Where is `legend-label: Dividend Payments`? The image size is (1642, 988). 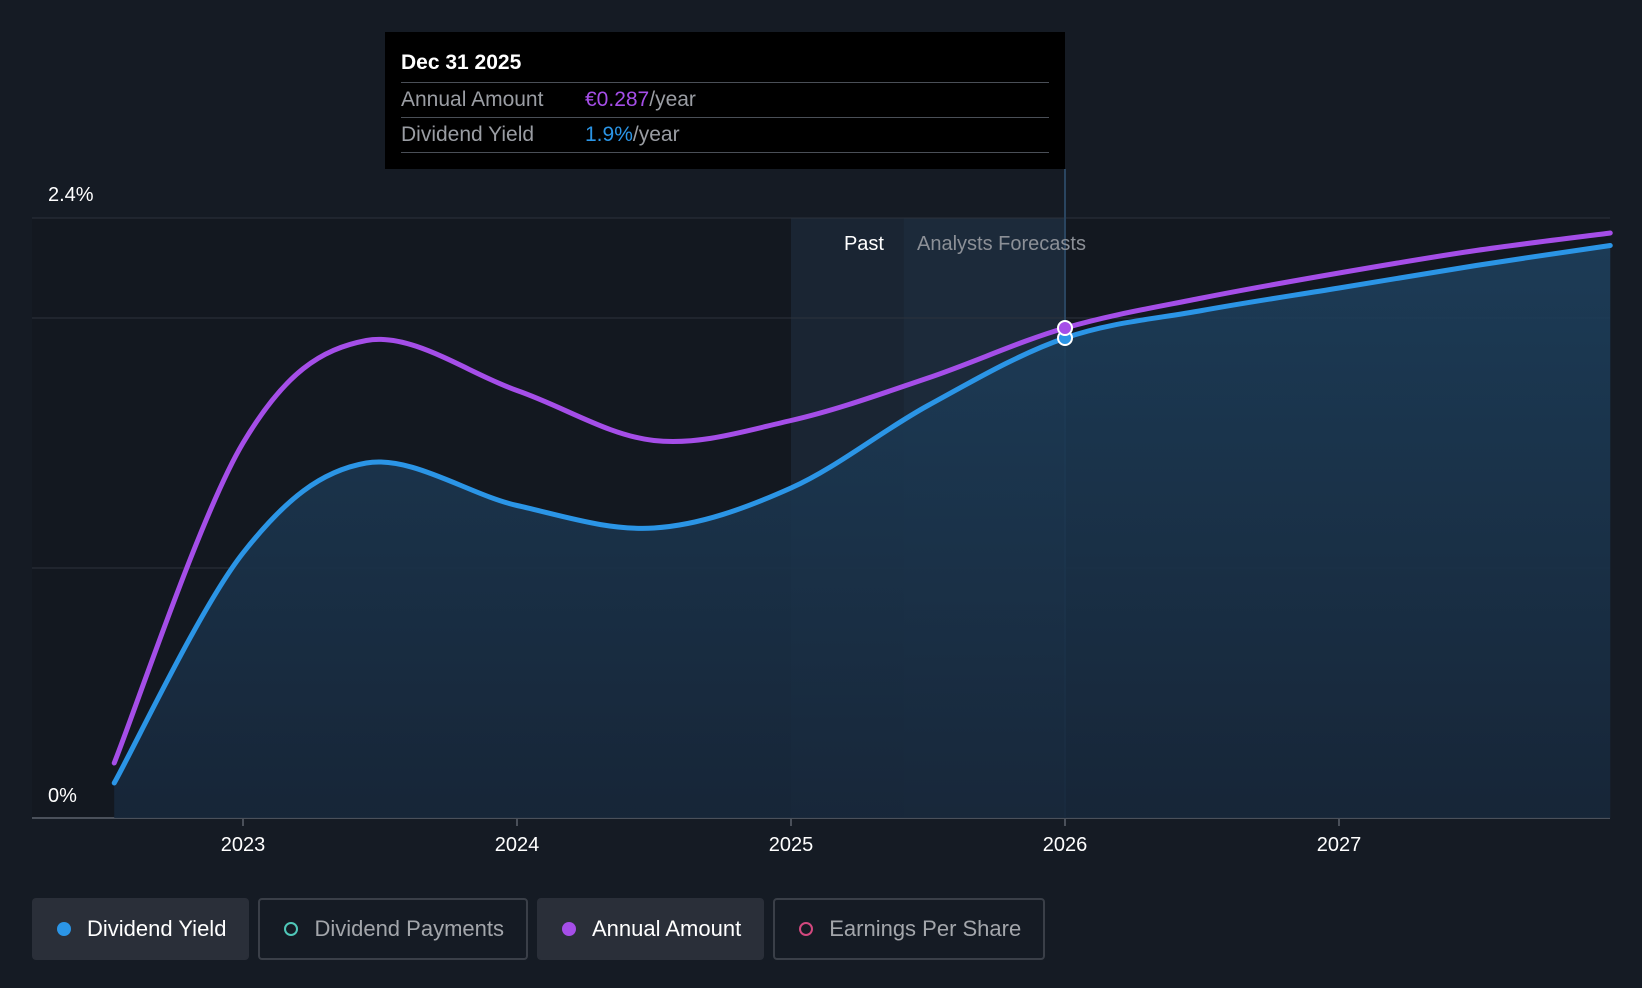
legend-label: Dividend Payments is located at coordinates (409, 928).